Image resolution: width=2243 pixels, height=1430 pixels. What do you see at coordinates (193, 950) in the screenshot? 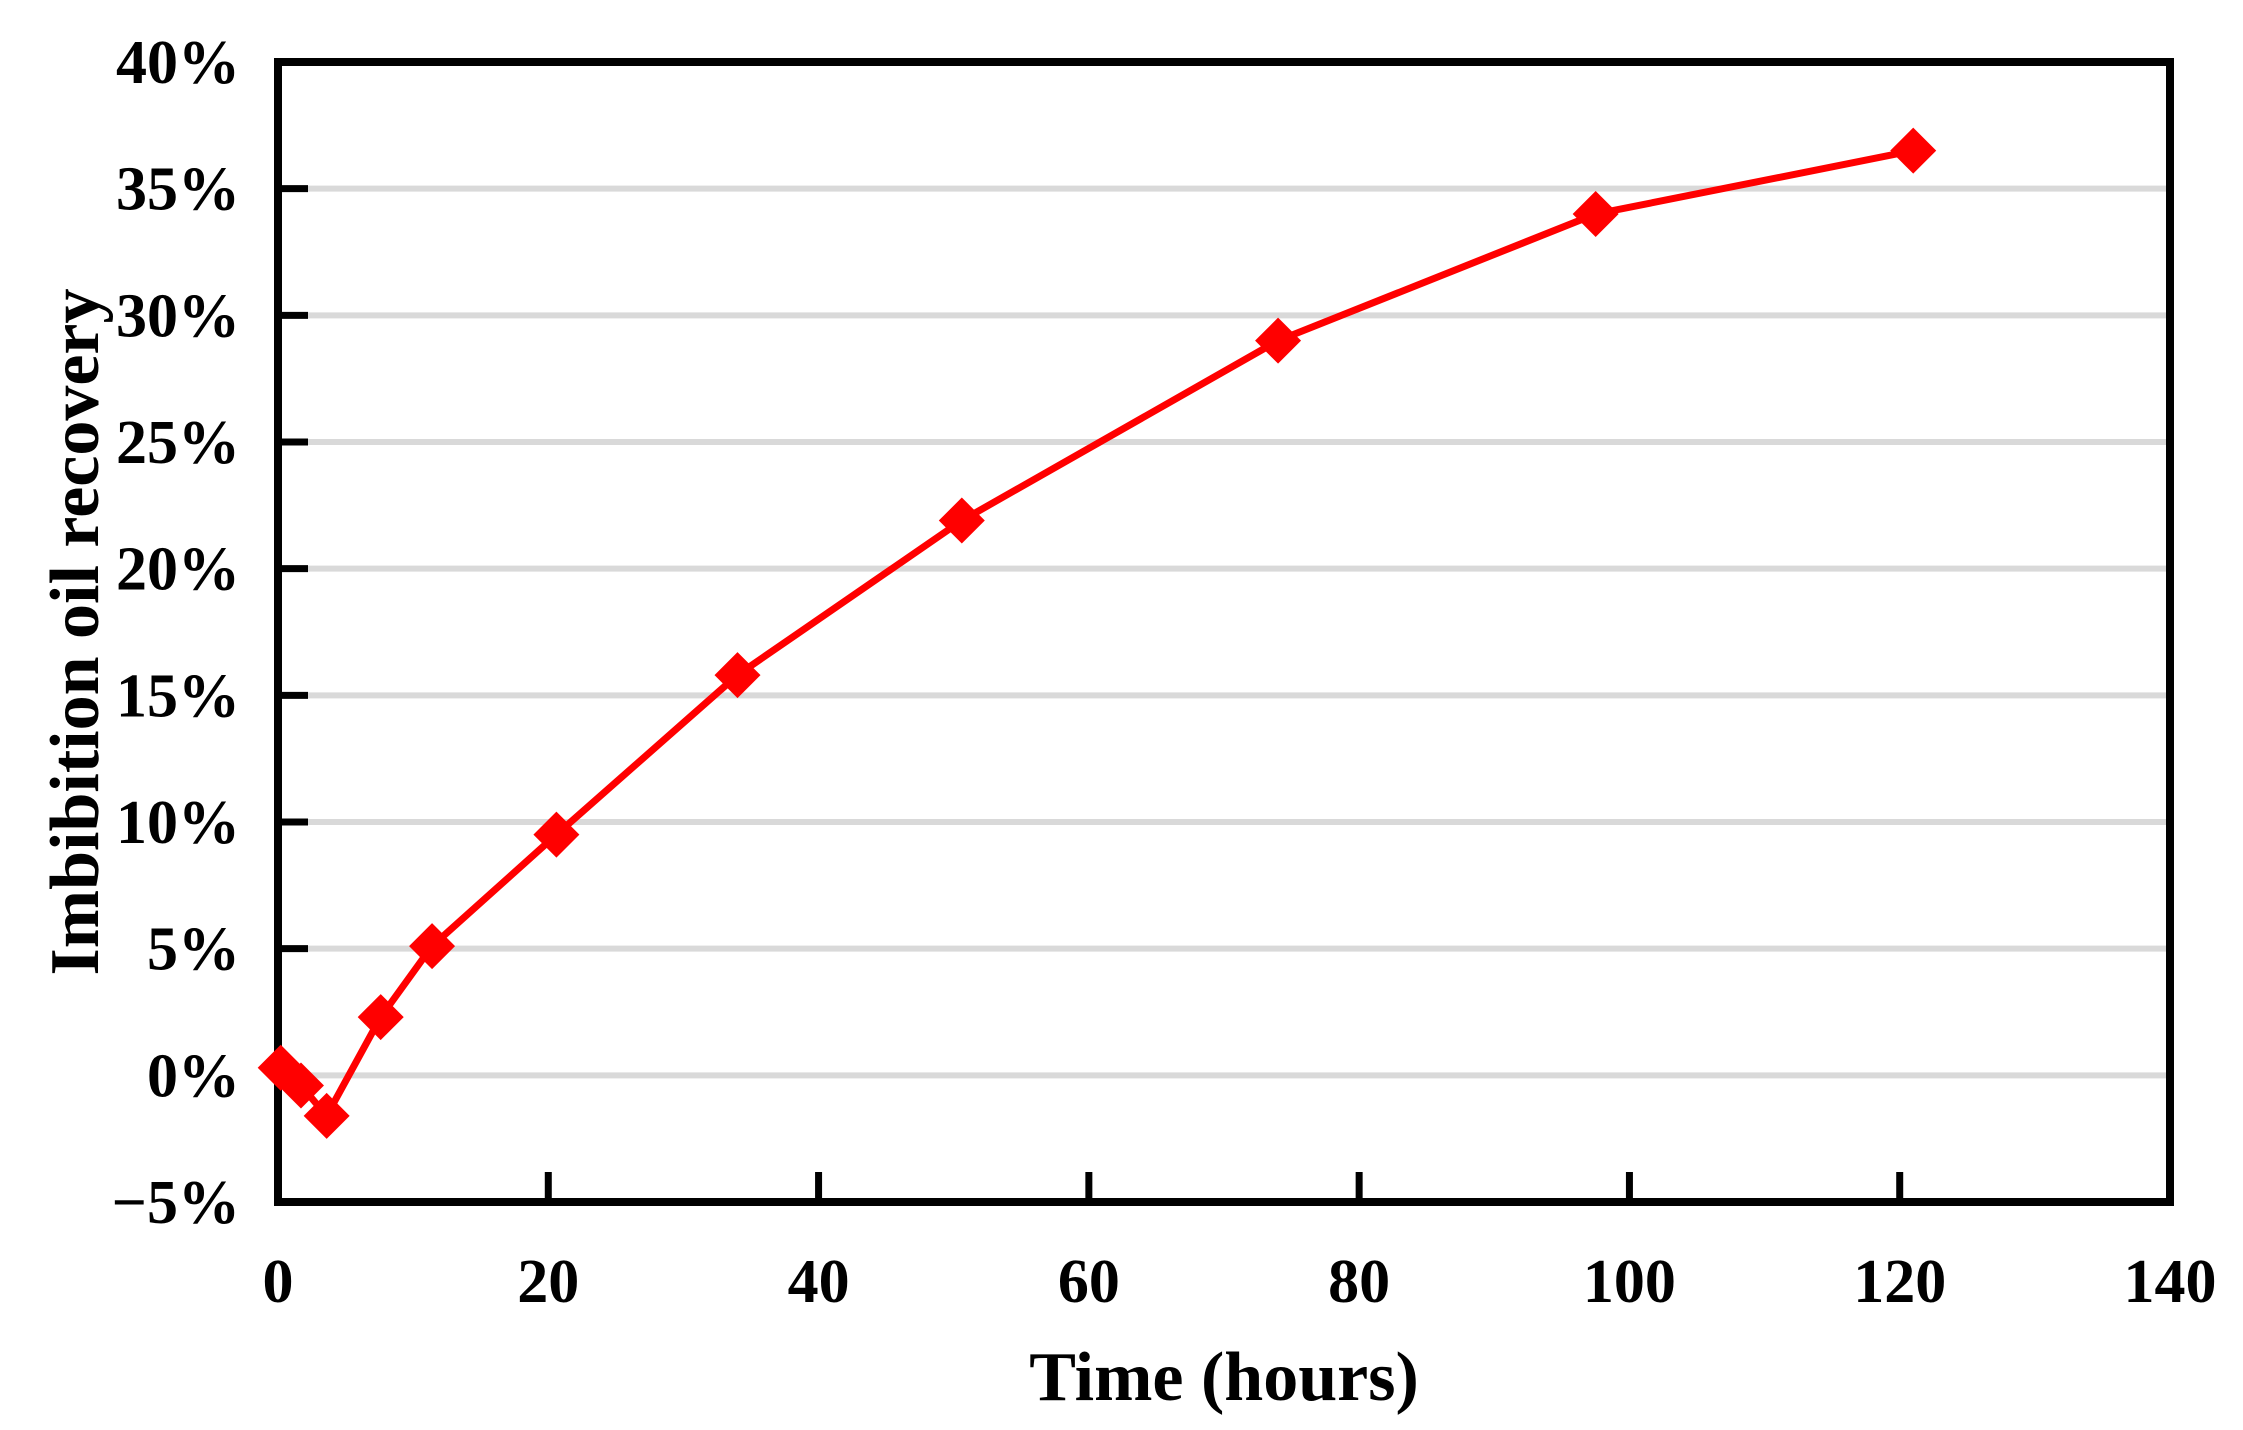
I see `y-tick-label: 5%` at bounding box center [193, 950].